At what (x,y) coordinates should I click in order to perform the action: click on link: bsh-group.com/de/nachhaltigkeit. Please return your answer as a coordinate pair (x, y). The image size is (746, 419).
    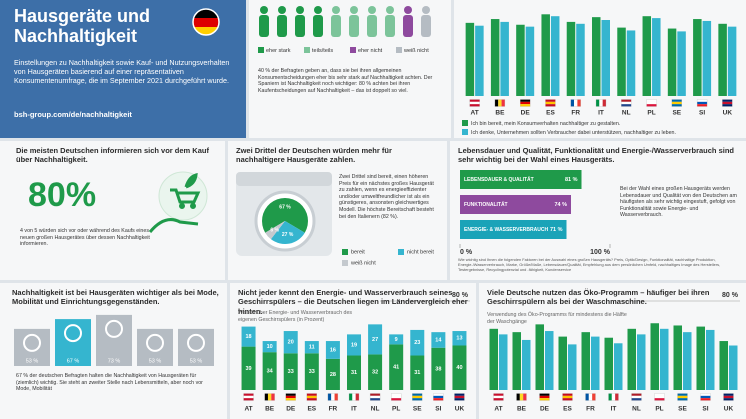
    Looking at the image, I should click on (73, 114).